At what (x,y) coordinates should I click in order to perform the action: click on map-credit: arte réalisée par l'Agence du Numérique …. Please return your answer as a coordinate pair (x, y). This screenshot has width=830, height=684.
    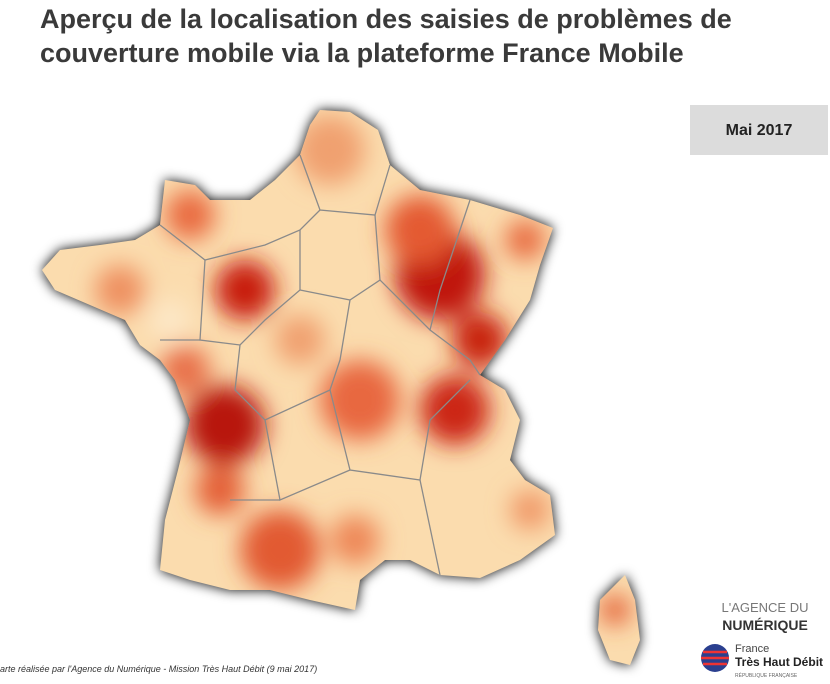
    Looking at the image, I should click on (158, 669).